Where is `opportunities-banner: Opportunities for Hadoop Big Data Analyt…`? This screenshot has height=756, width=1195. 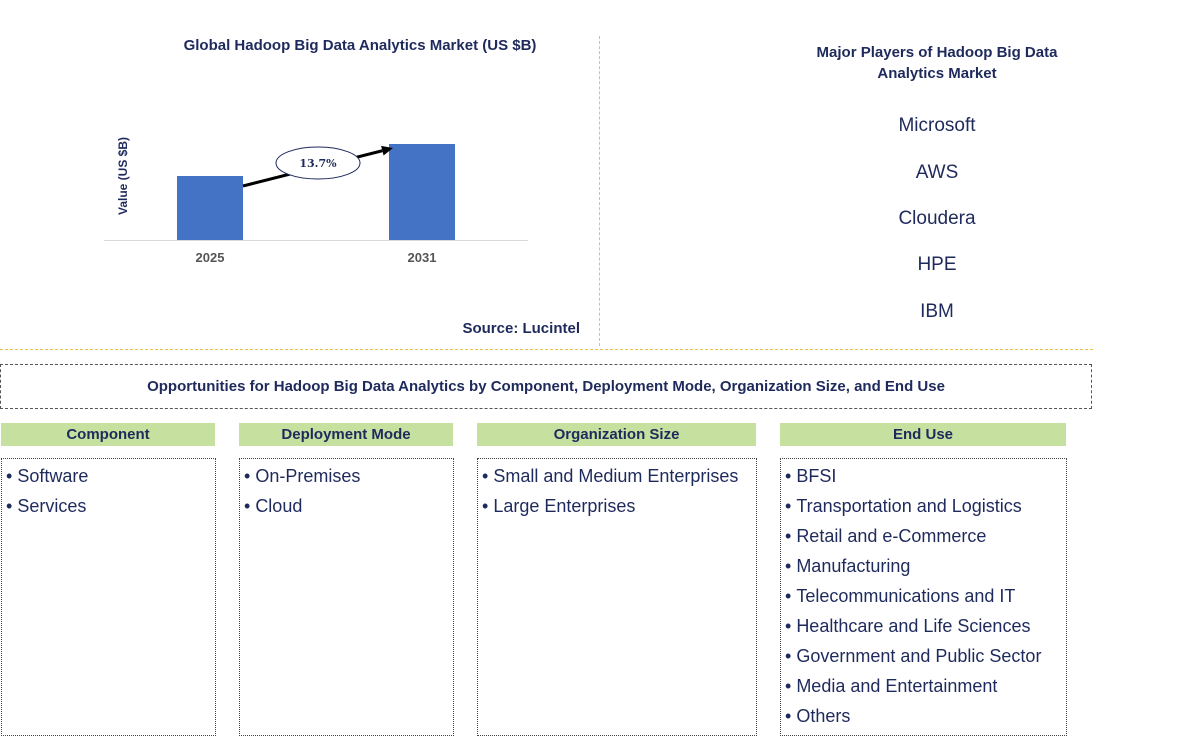
opportunities-banner: Opportunities for Hadoop Big Data Analyt… is located at coordinates (546, 386).